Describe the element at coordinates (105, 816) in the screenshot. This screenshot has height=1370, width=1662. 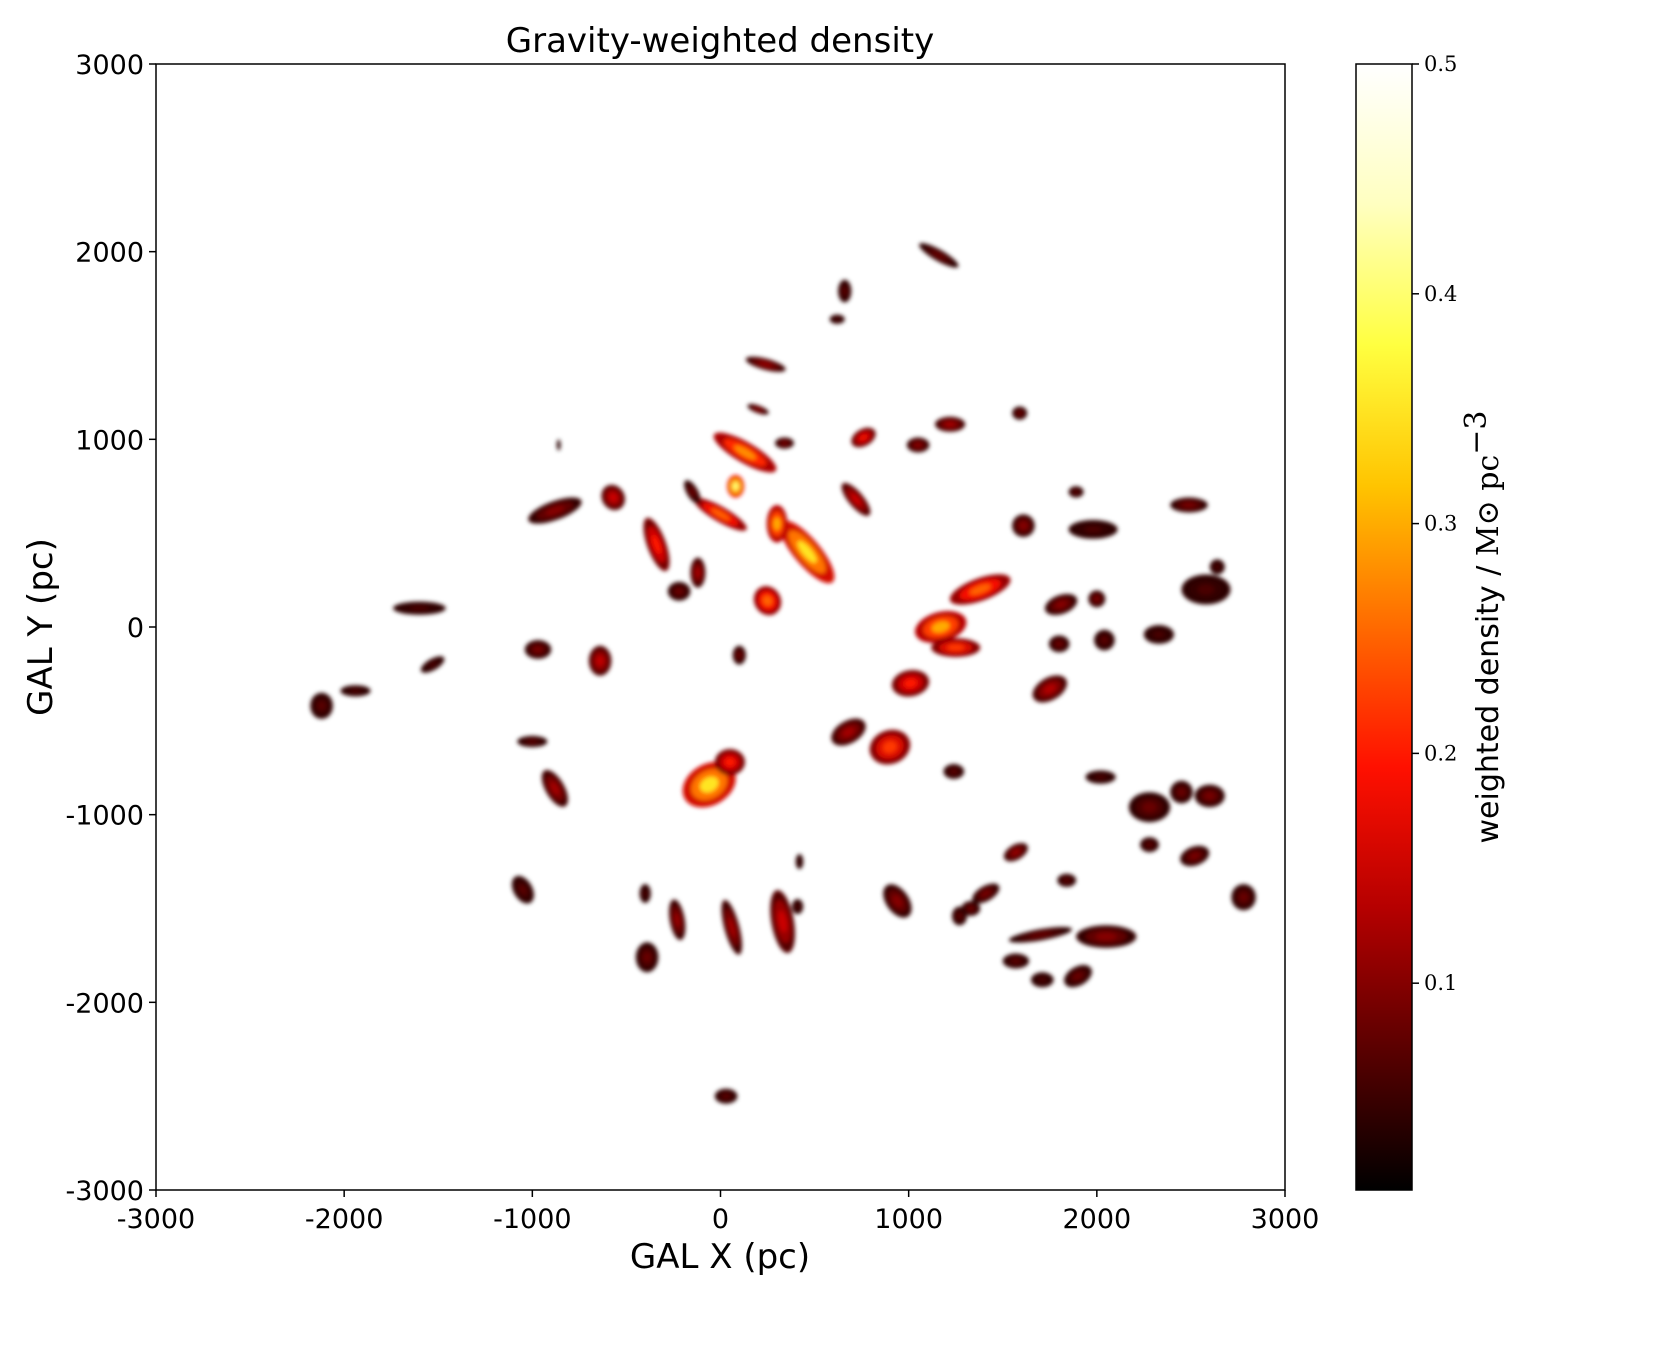
I see `y-tick-label: -1000` at that location.